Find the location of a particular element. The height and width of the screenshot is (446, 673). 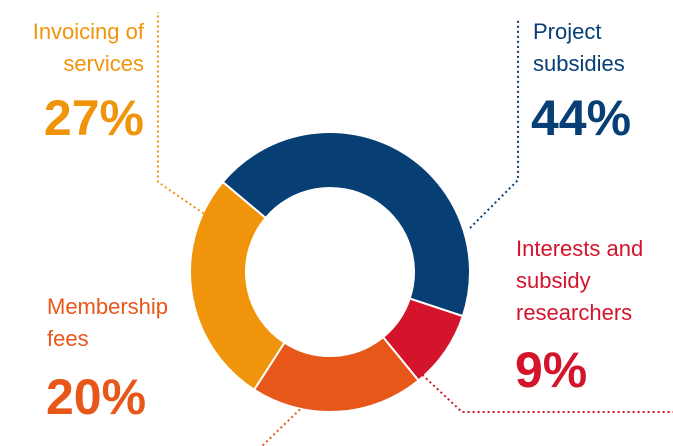

label-project-line1: Project is located at coordinates (567, 31).